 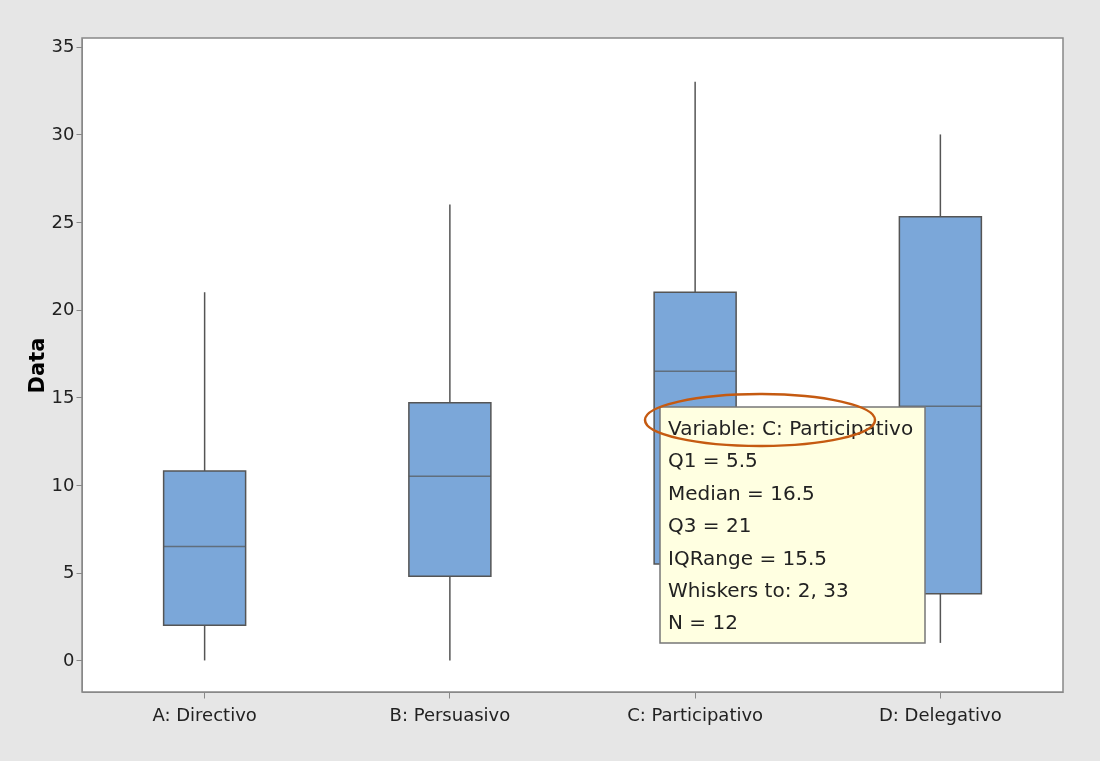 I want to click on x-tick-label: D: Delegativo, so click(x=940, y=714).